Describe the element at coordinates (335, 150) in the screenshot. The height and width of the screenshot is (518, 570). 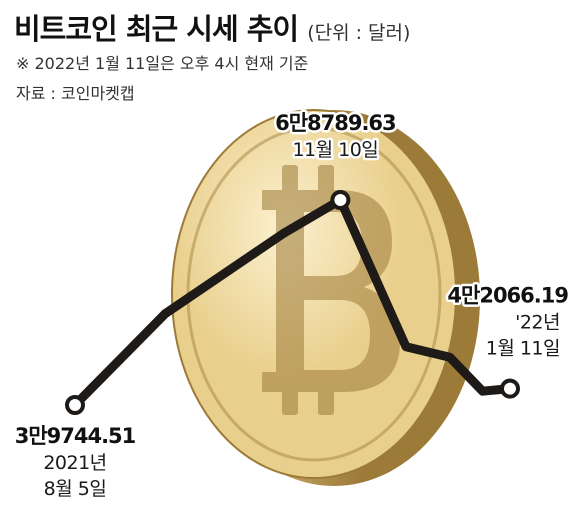
I see `date-label-peak-1: 11월 10일` at that location.